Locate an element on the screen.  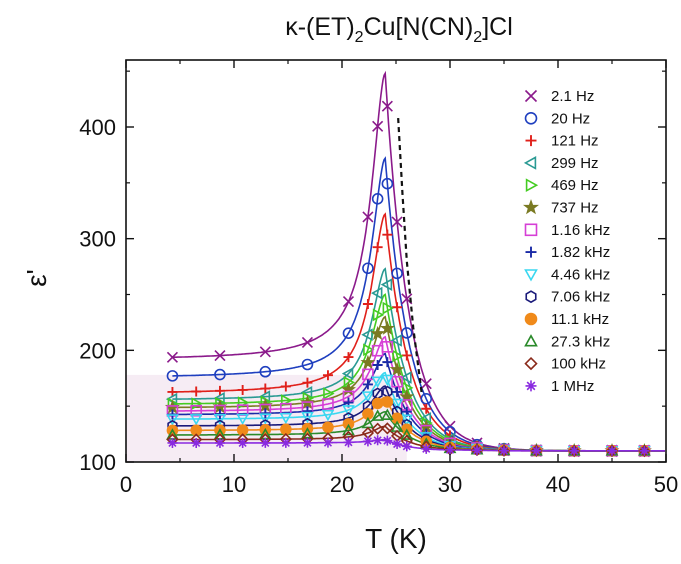
legend-label: 20 Hz is located at coordinates (570, 118).